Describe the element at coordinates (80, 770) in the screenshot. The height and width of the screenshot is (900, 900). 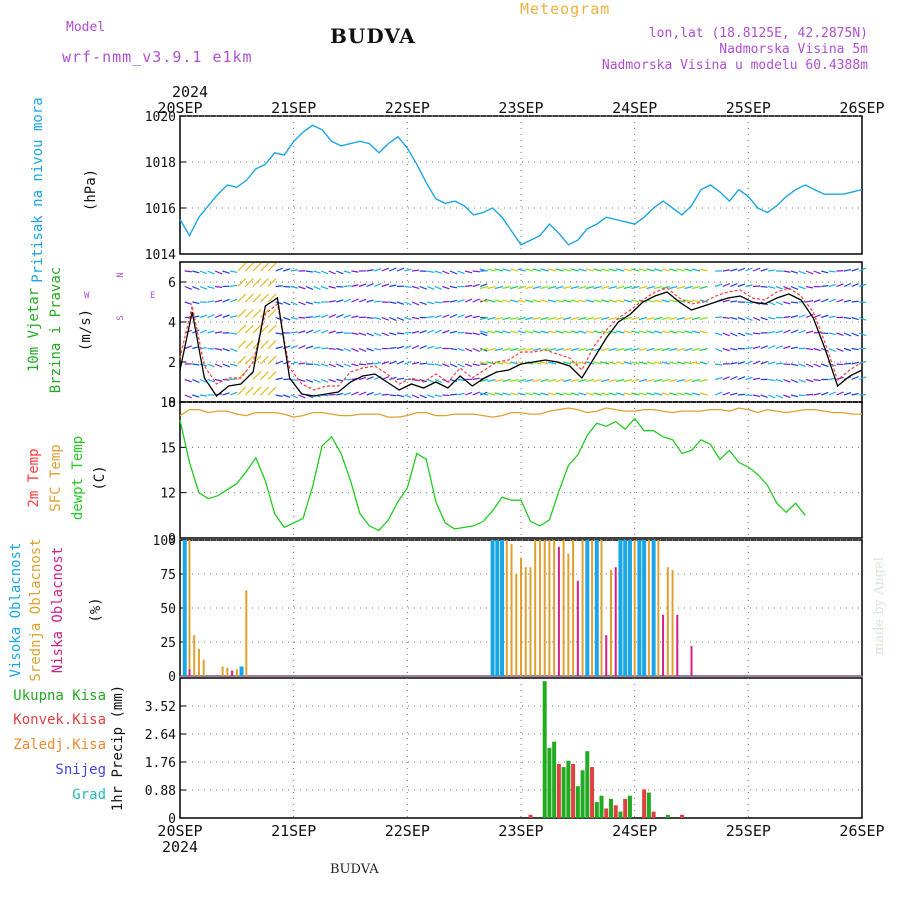
I see `snow-label: Snijeg` at that location.